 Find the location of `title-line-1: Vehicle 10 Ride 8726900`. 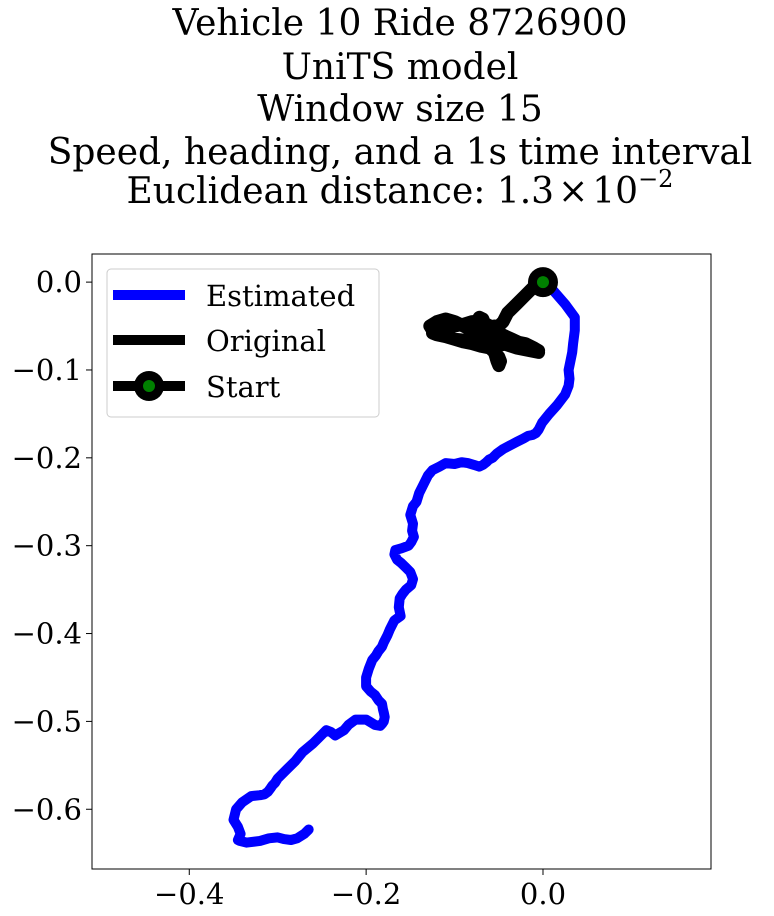

title-line-1: Vehicle 10 Ride 8726900 is located at coordinates (399, 23).